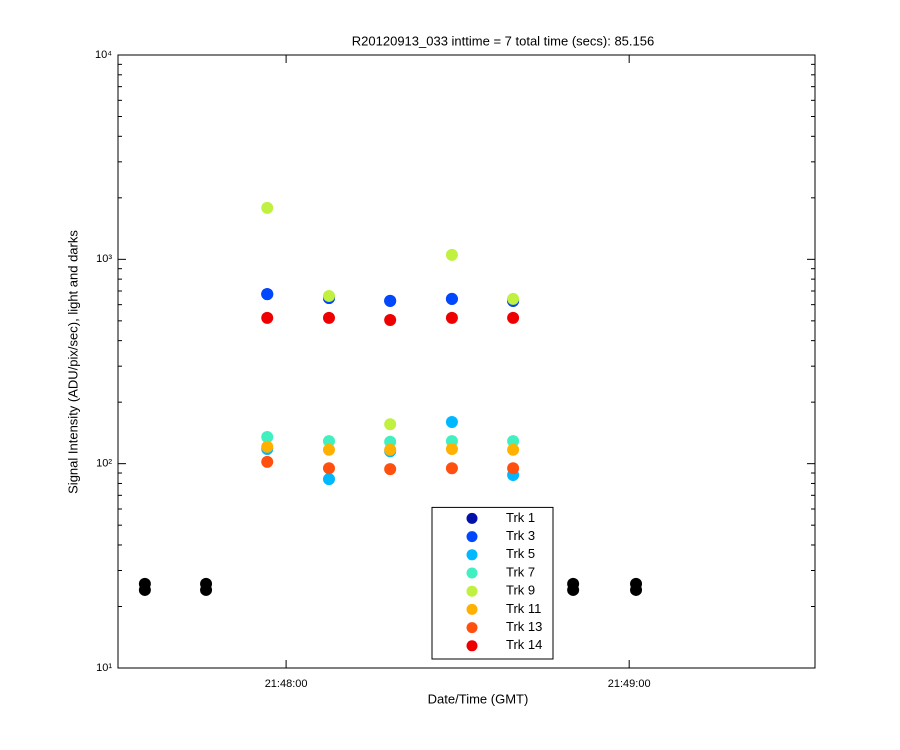  What do you see at coordinates (520, 517) in the screenshot?
I see `legend-label: Trk 1` at bounding box center [520, 517].